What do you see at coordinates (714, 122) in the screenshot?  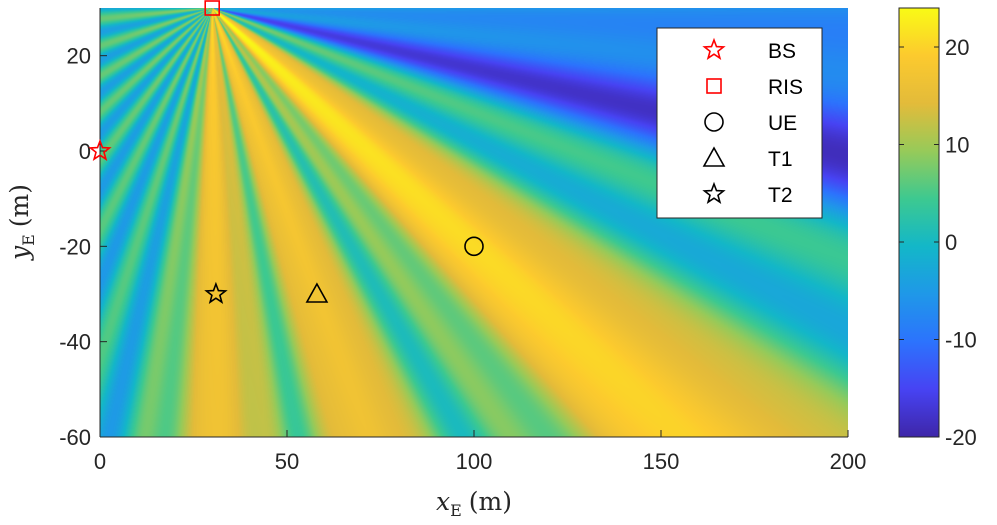 I see `legend-symbol-ue` at bounding box center [714, 122].